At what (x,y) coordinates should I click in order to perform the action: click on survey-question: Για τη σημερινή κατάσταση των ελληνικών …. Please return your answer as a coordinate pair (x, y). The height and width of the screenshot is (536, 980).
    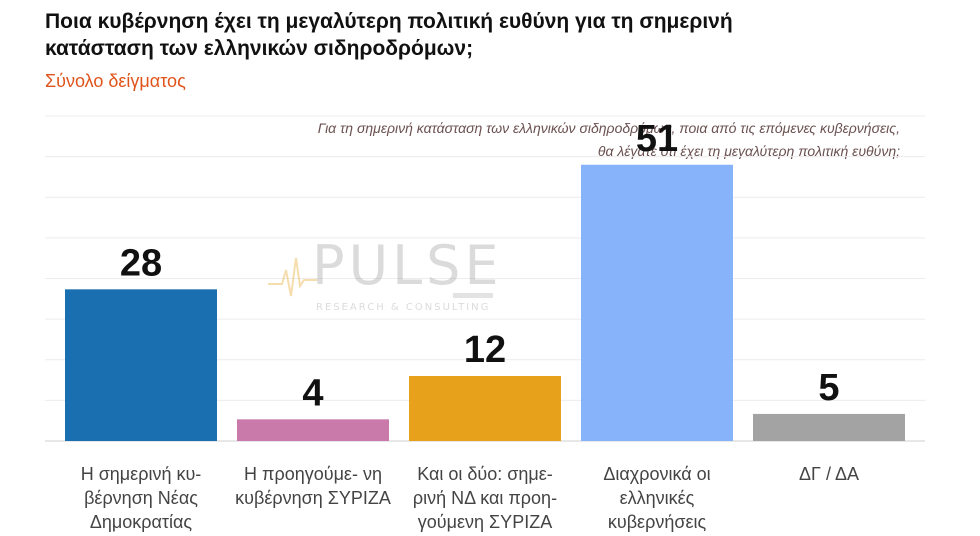
    Looking at the image, I should click on (608, 139).